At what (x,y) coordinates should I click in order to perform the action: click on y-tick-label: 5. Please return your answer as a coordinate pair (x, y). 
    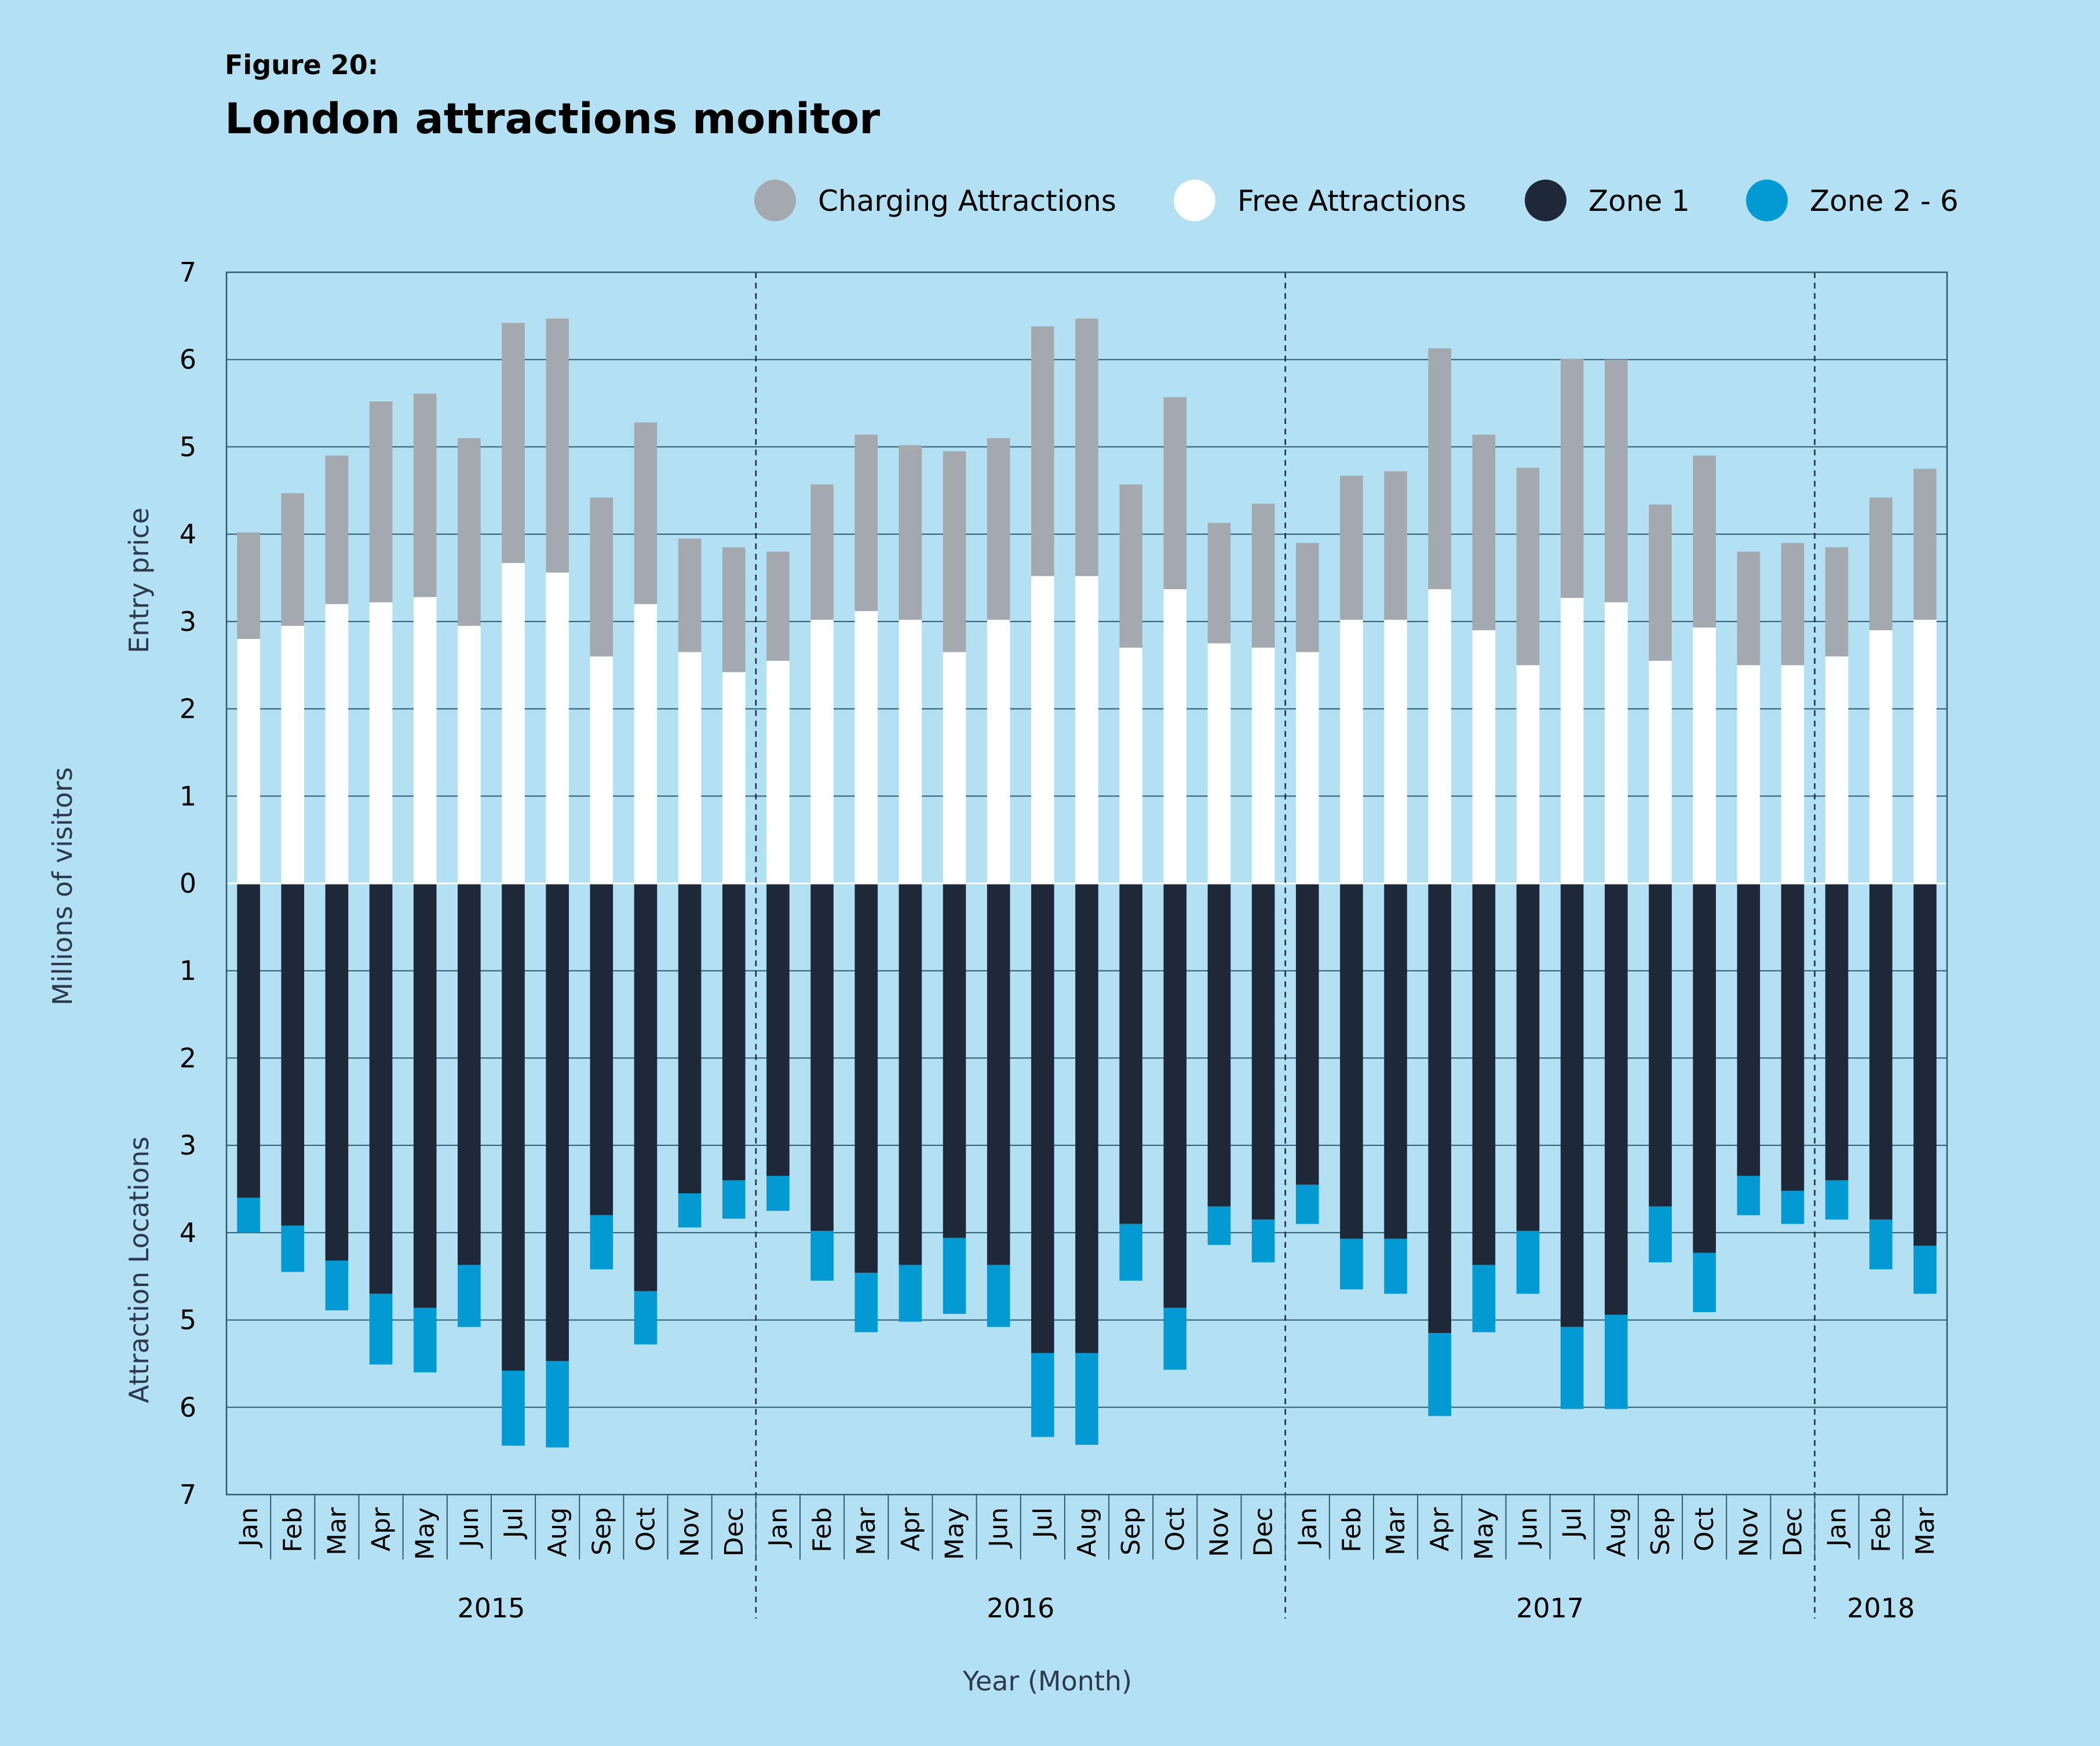
    Looking at the image, I should click on (188, 1321).